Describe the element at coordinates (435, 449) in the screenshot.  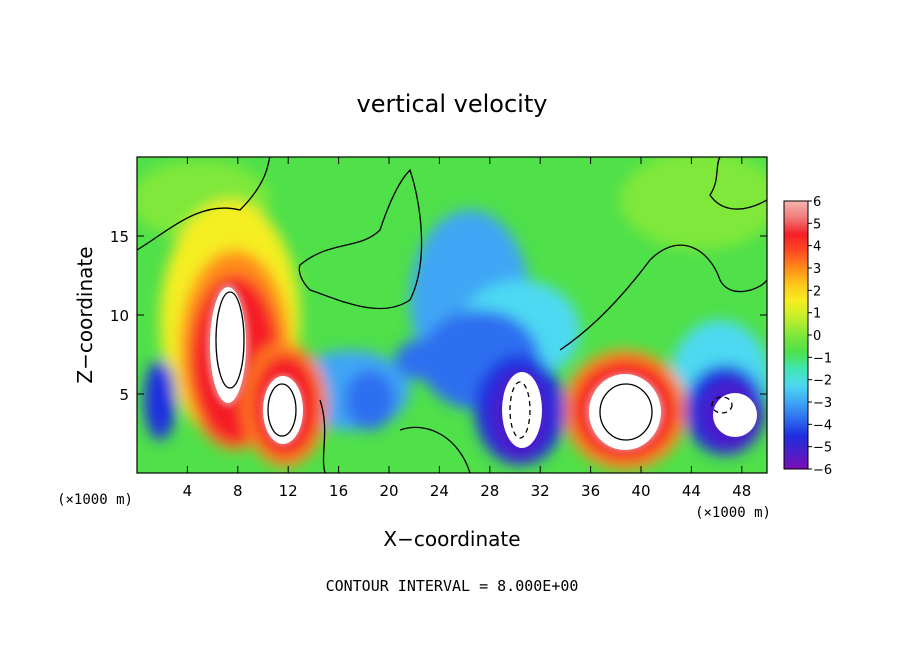
I see `zero-contour-base` at that location.